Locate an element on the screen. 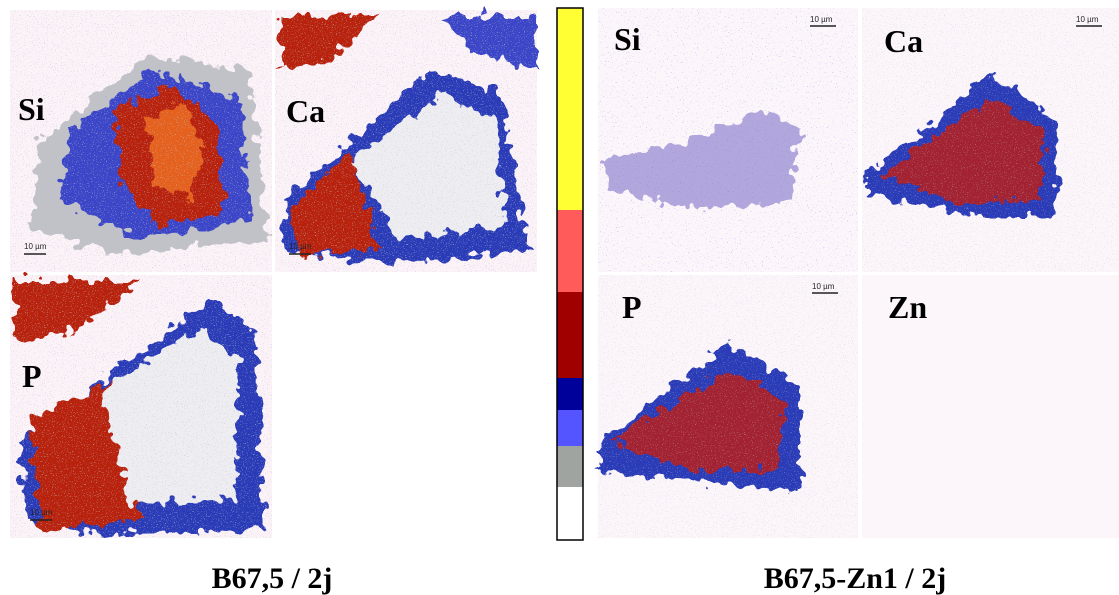 Image resolution: width=1119 pixels, height=595 pixels. map-right-si: Si 10 µm is located at coordinates (728, 140).